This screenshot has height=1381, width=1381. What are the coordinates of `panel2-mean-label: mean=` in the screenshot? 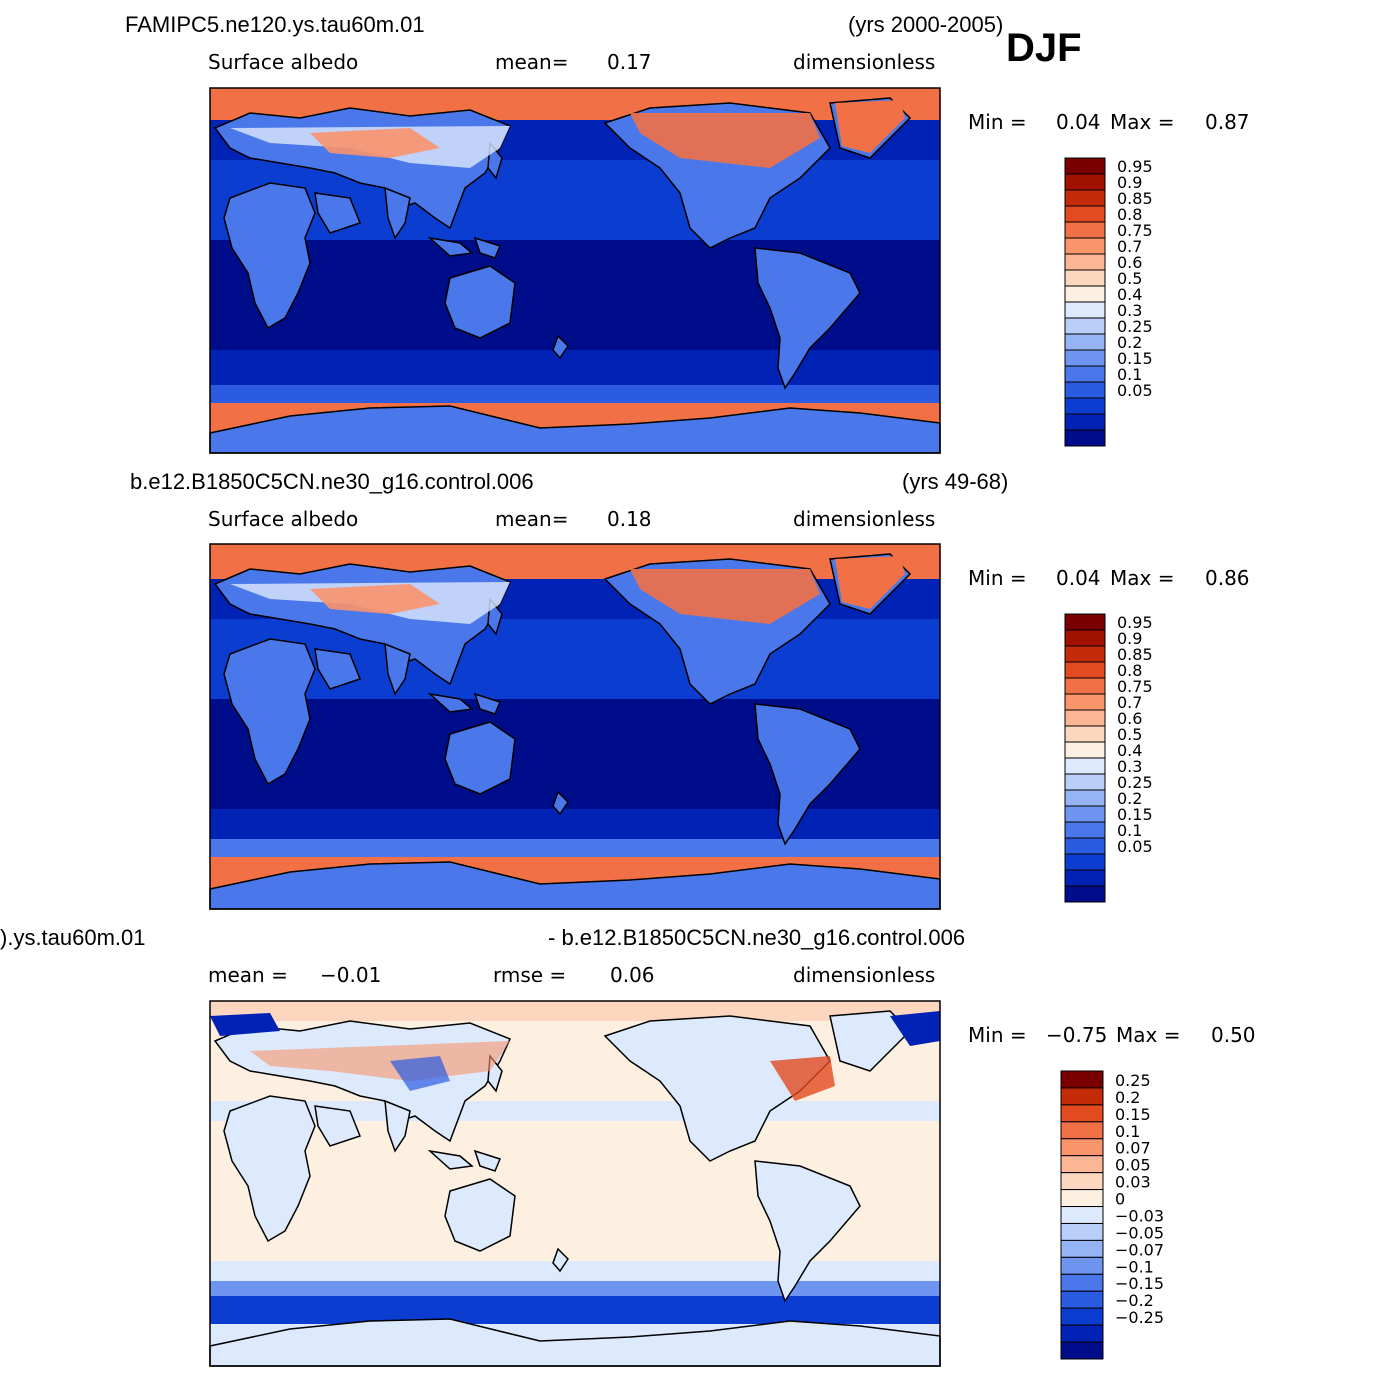 It's located at (532, 519).